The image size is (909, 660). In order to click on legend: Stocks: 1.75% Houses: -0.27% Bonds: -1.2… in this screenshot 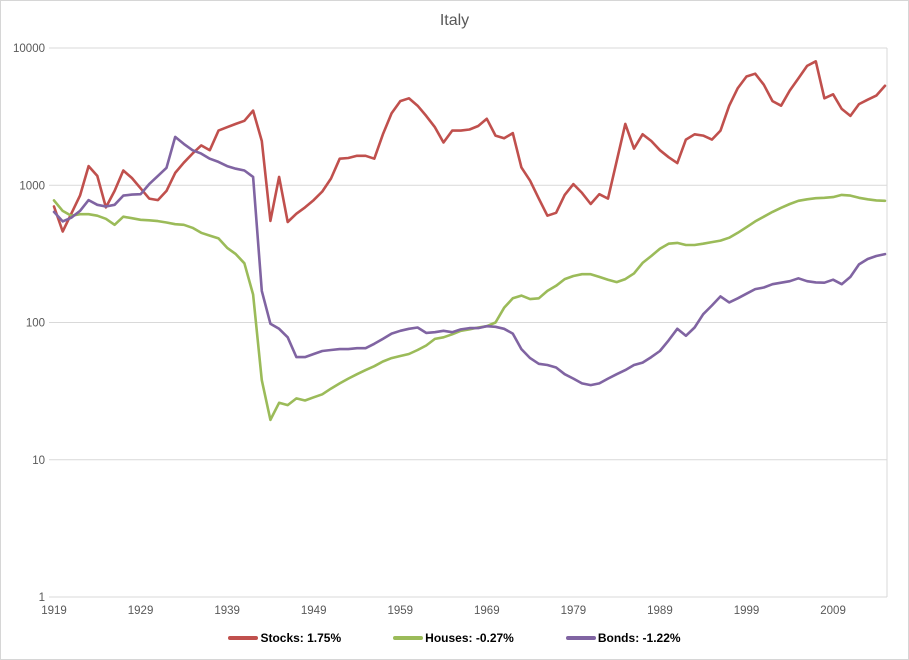, I will do `click(454, 638)`.